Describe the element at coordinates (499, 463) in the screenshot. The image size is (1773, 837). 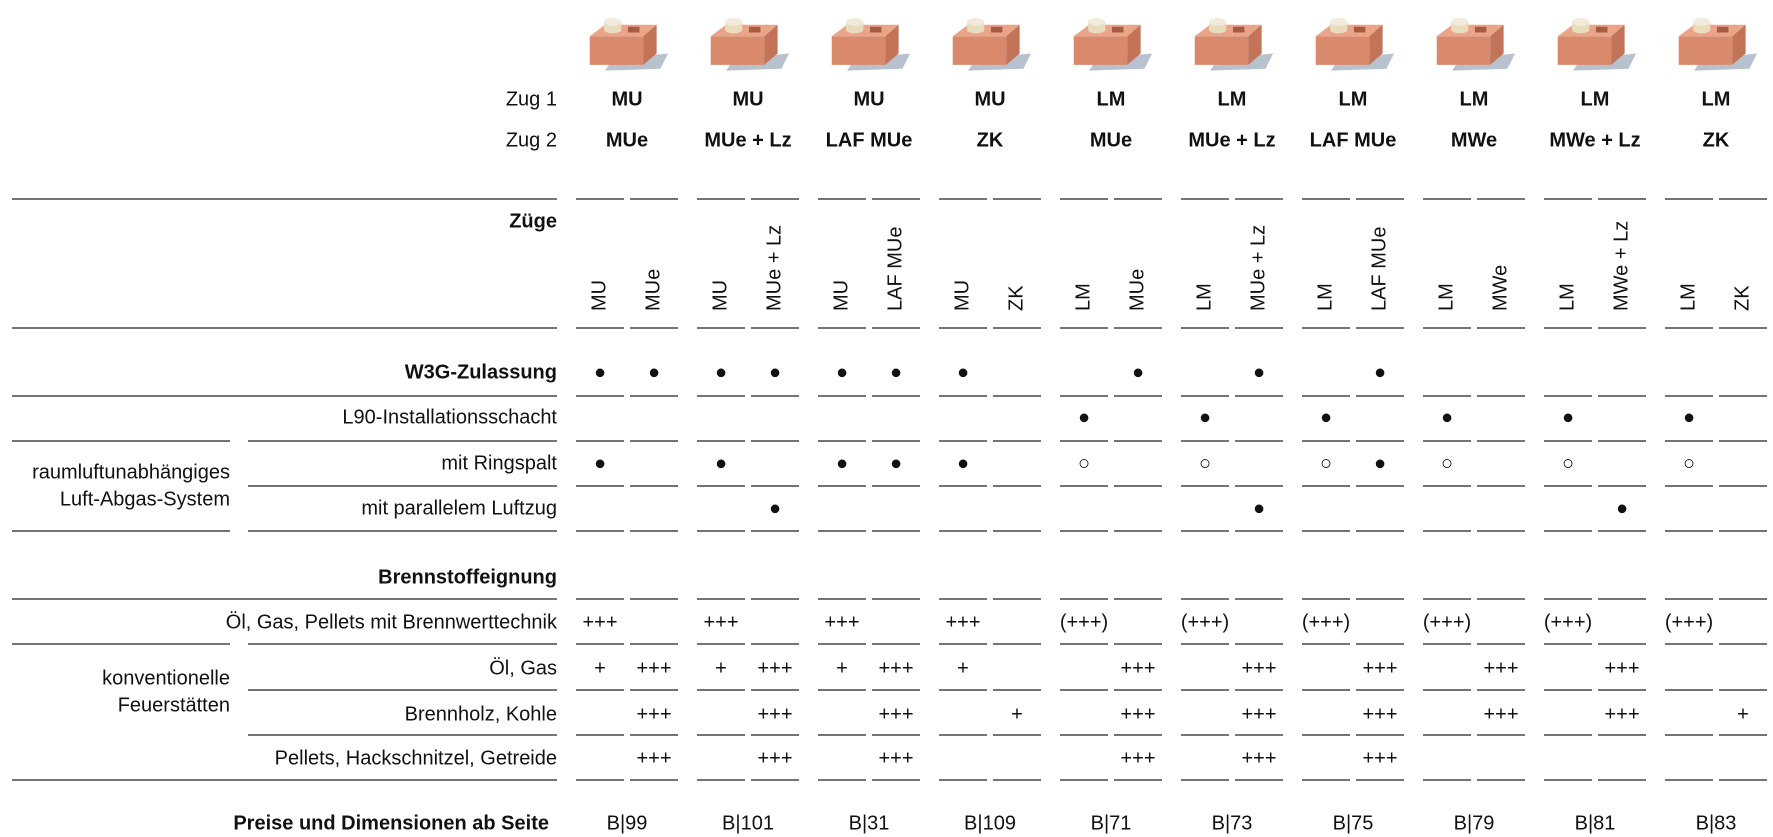
I see `row-label: mit Ringspalt` at that location.